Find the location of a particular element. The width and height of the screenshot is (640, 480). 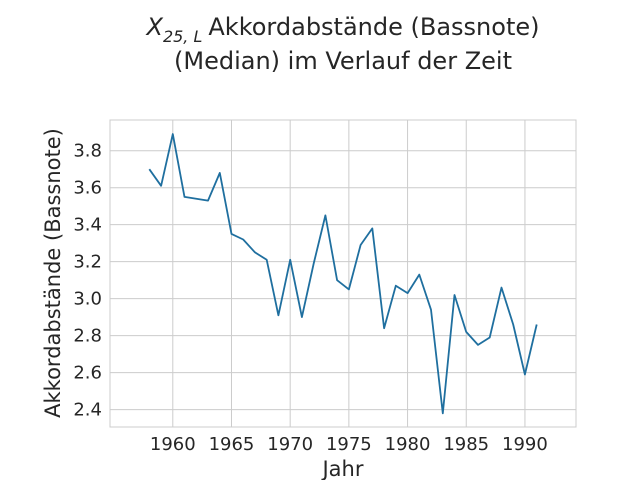

x-tick-label: 1975 is located at coordinates (349, 444).